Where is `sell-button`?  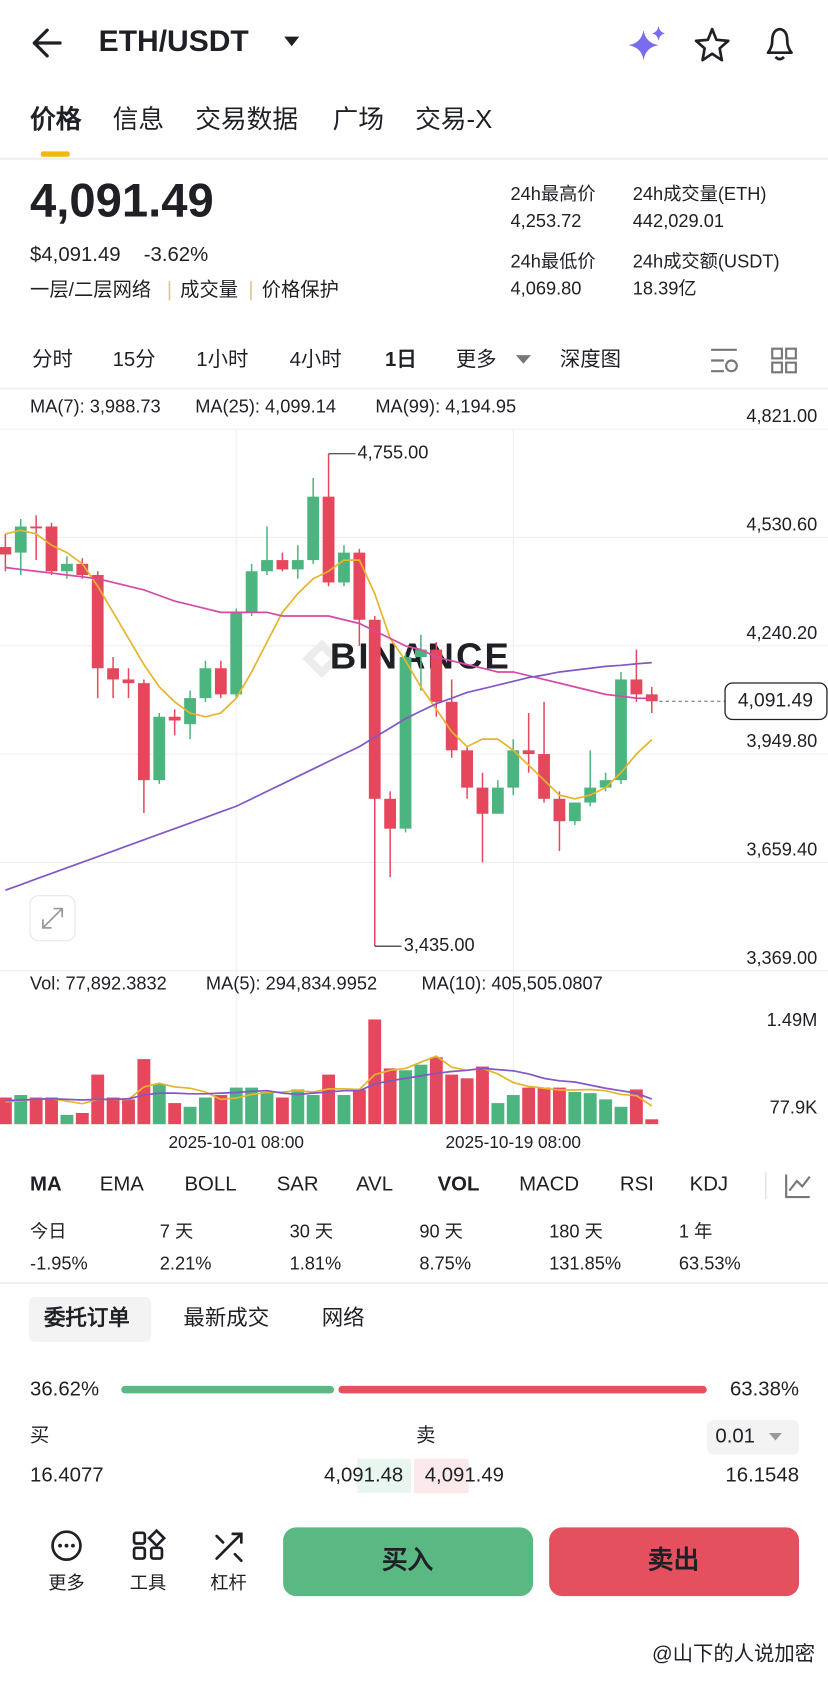
sell-button is located at coordinates (674, 1562).